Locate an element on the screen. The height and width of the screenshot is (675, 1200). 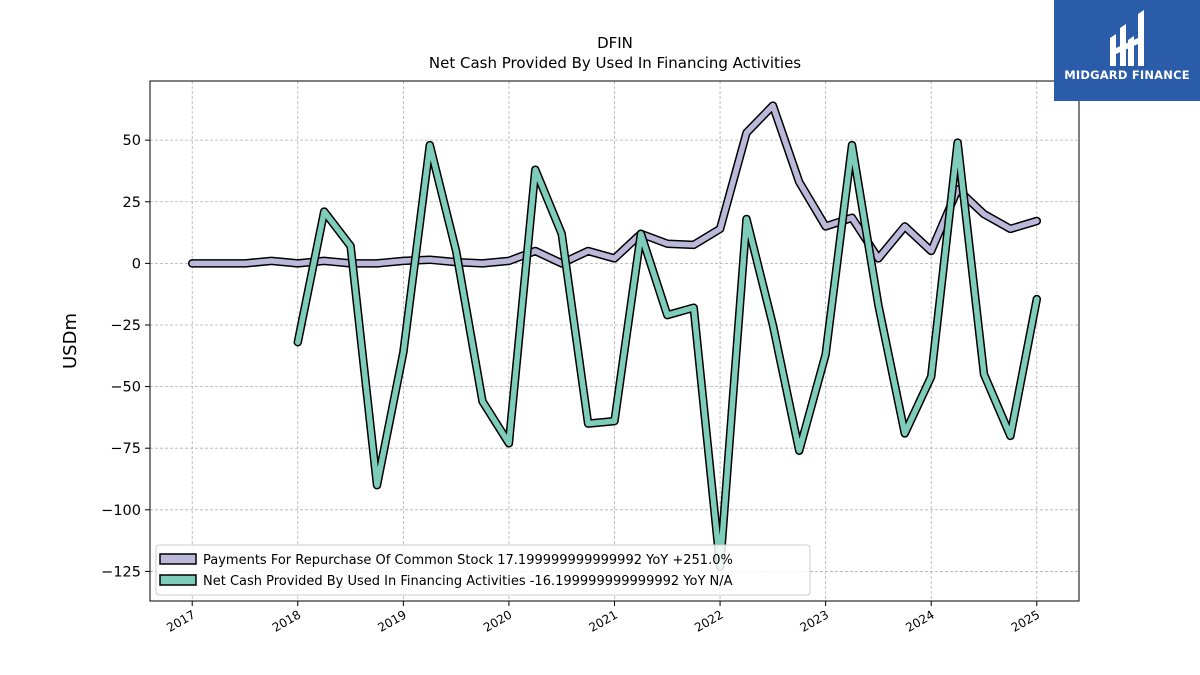
x-tick-label: 2021 is located at coordinates (603, 620).